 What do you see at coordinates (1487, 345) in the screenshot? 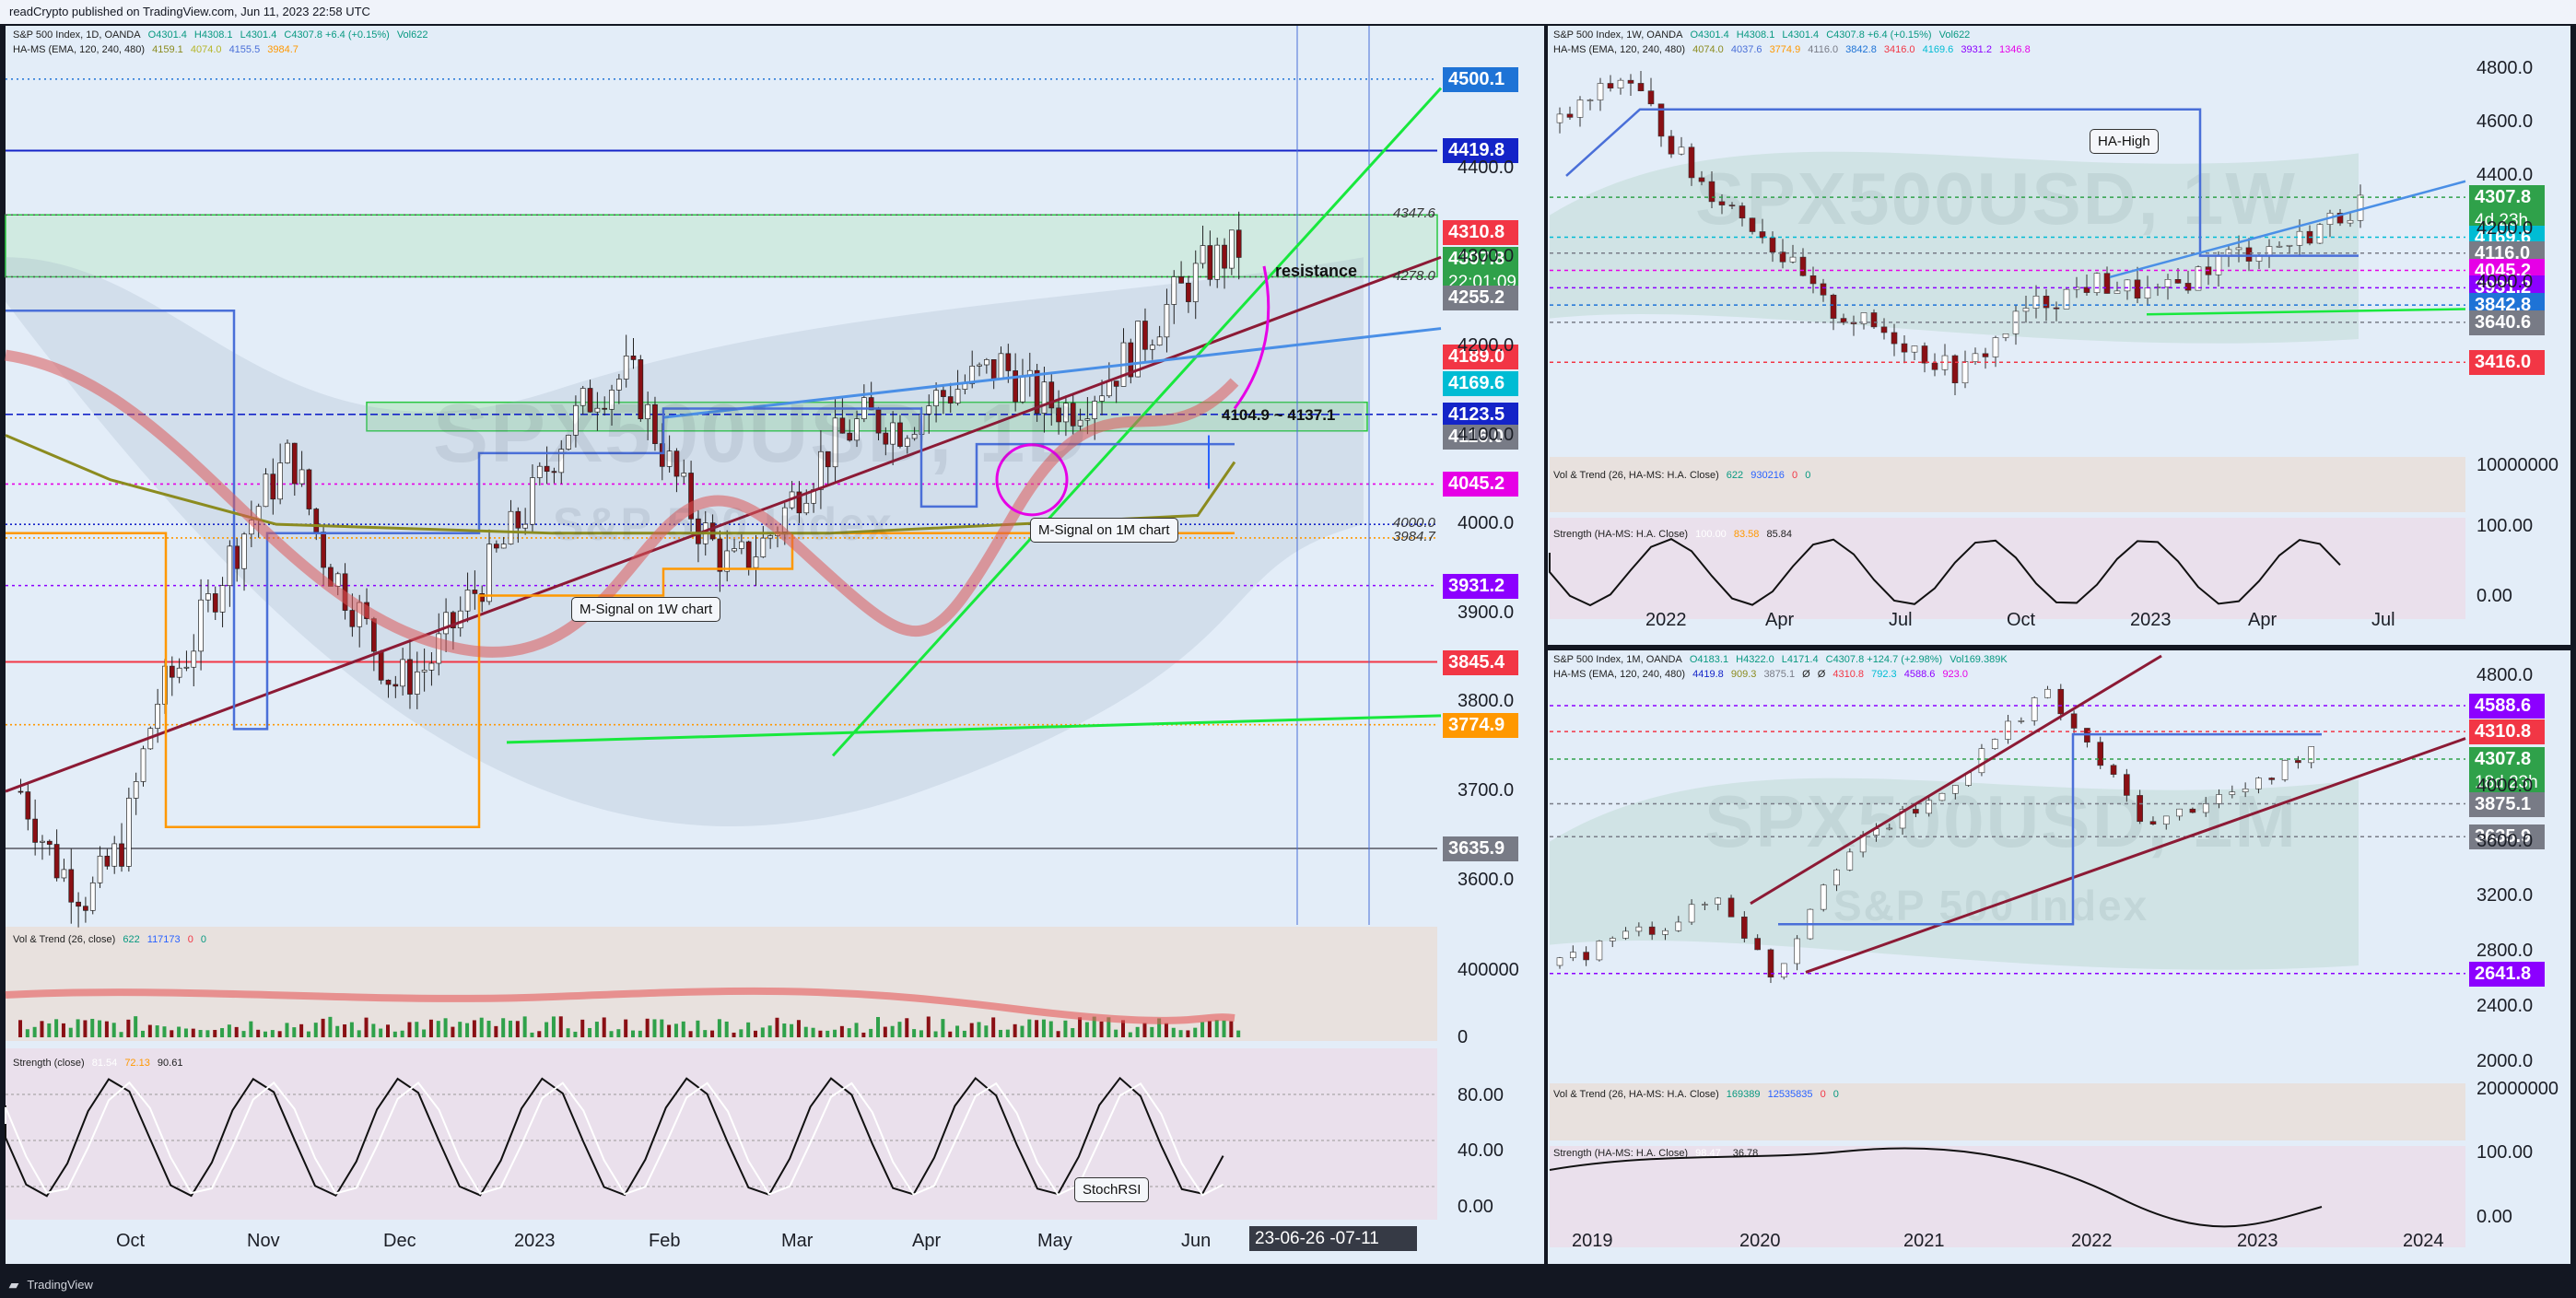
I see `price-tick: 4200.0` at bounding box center [1487, 345].